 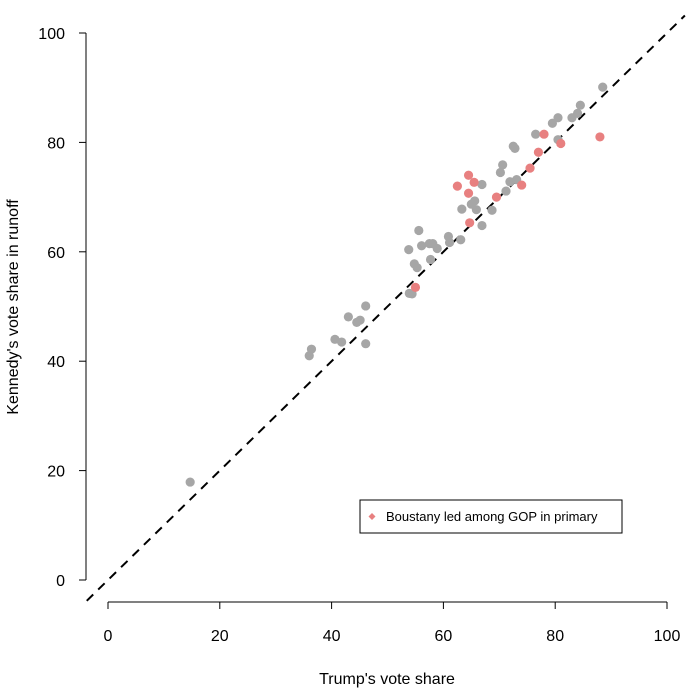 I want to click on y-tick-label: 60, so click(x=56, y=253).